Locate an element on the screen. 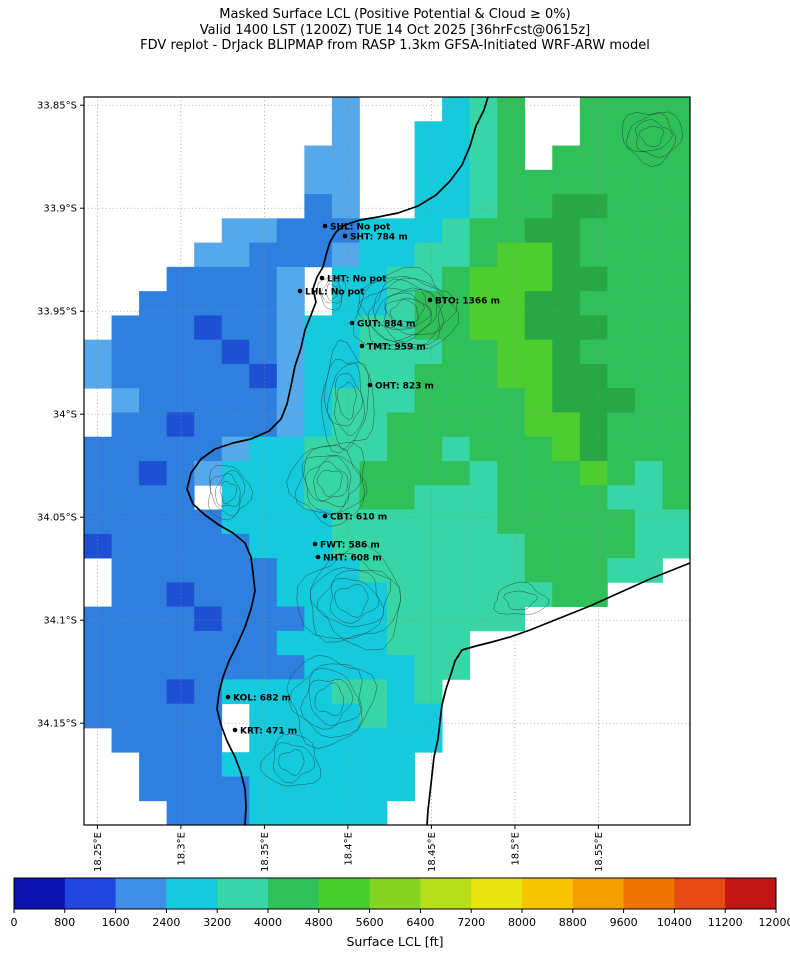 This screenshot has height=962, width=790. colorbar-tick-label: 7200 is located at coordinates (471, 922).